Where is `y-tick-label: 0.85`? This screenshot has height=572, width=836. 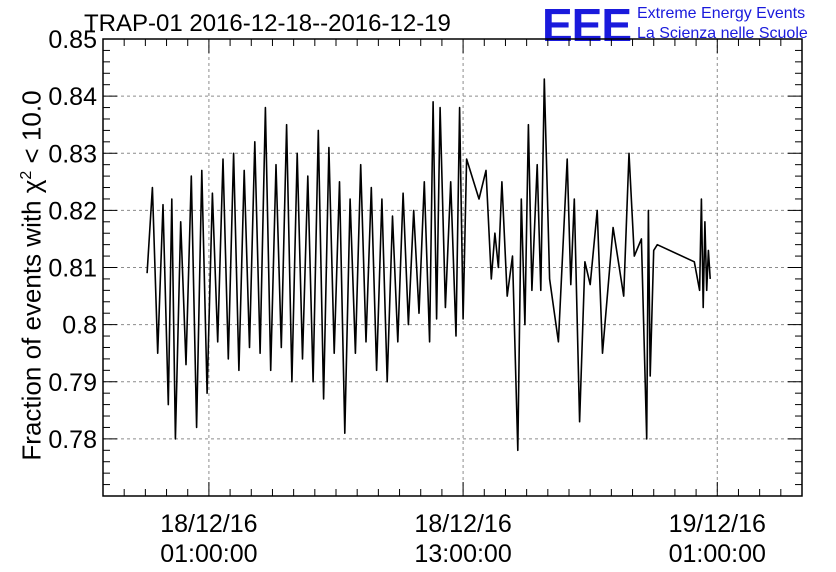 y-tick-label: 0.85 is located at coordinates (72, 40).